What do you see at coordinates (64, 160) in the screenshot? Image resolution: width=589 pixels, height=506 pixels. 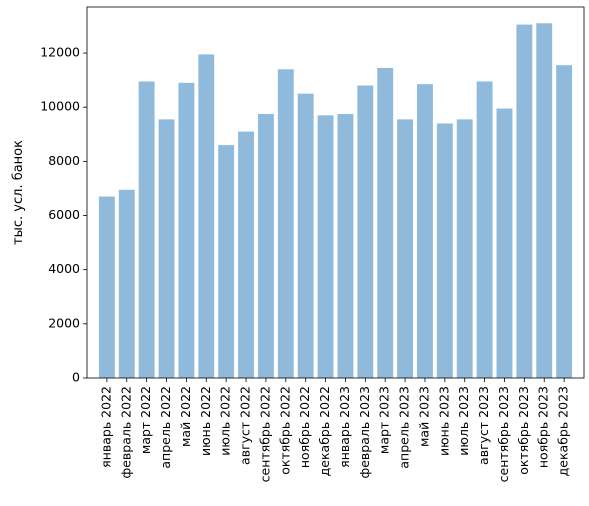 I see `y-tick-label: 8000` at bounding box center [64, 160].